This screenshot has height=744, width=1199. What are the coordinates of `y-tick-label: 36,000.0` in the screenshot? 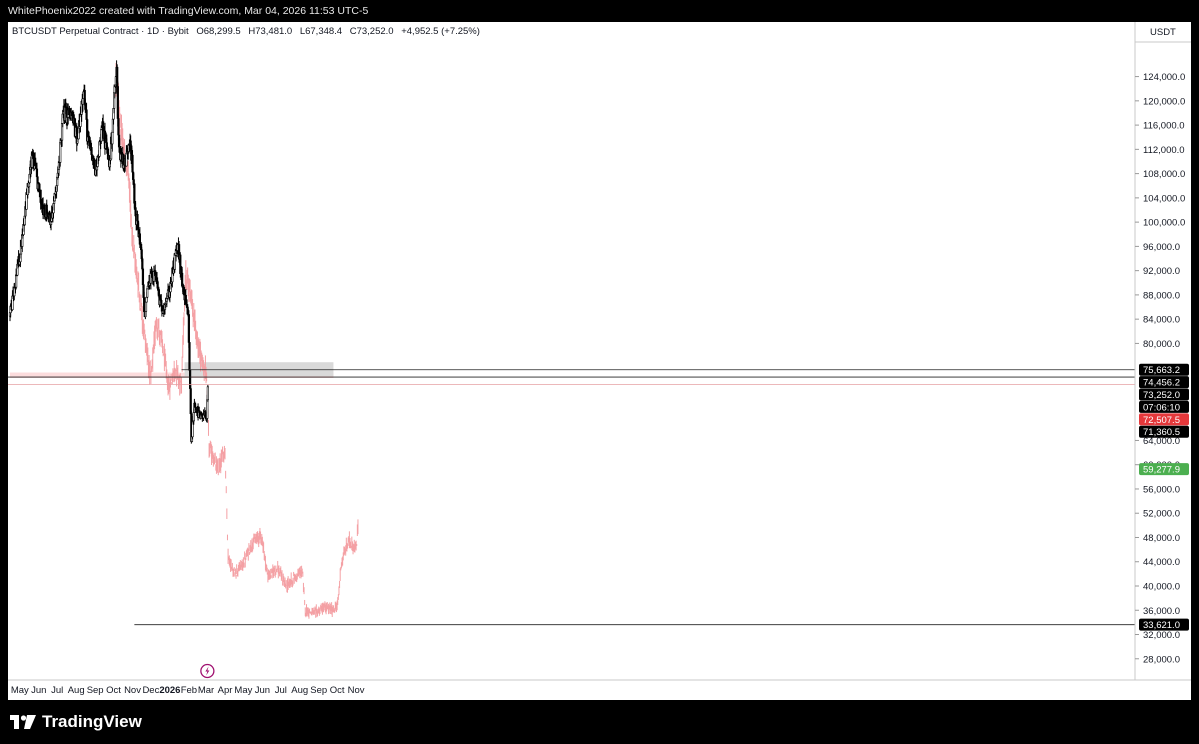 It's located at (1161, 611).